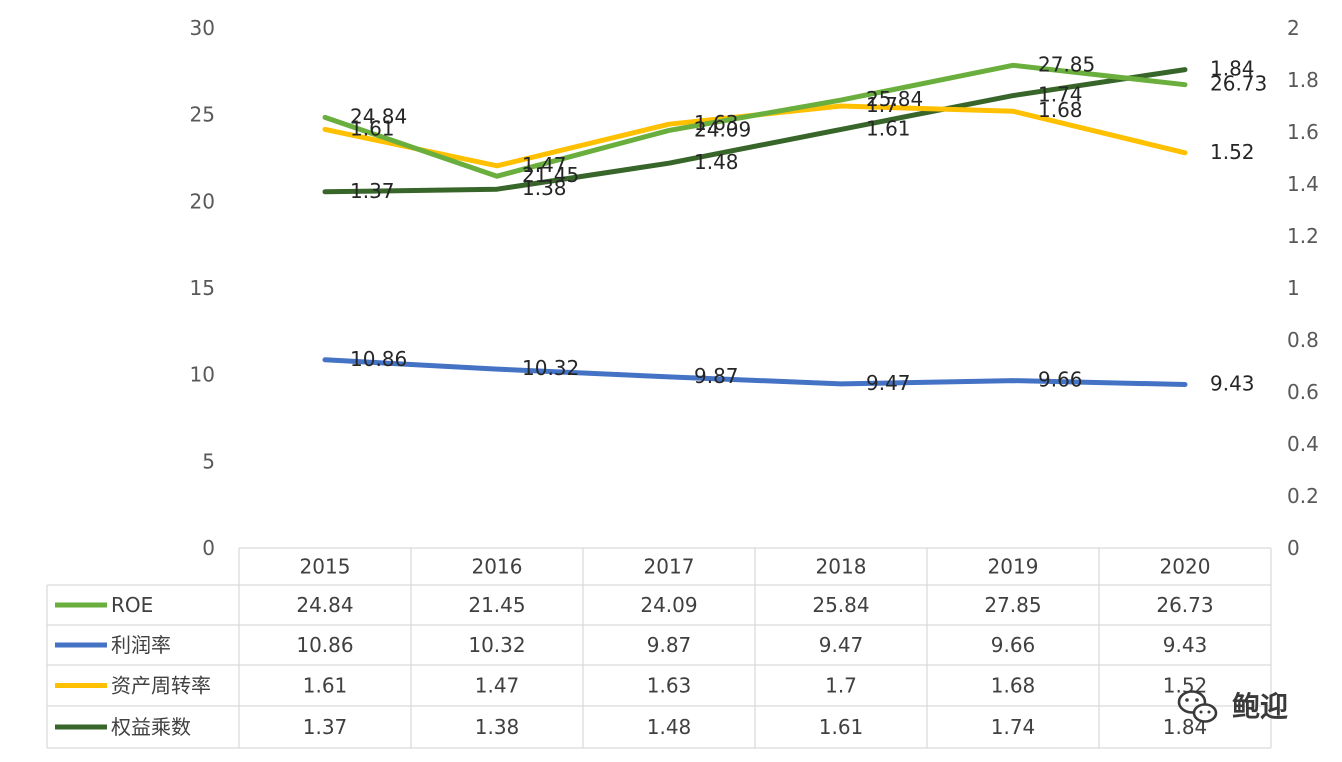  Describe the element at coordinates (669, 686) in the screenshot. I see `table-cell: 1.63` at that location.